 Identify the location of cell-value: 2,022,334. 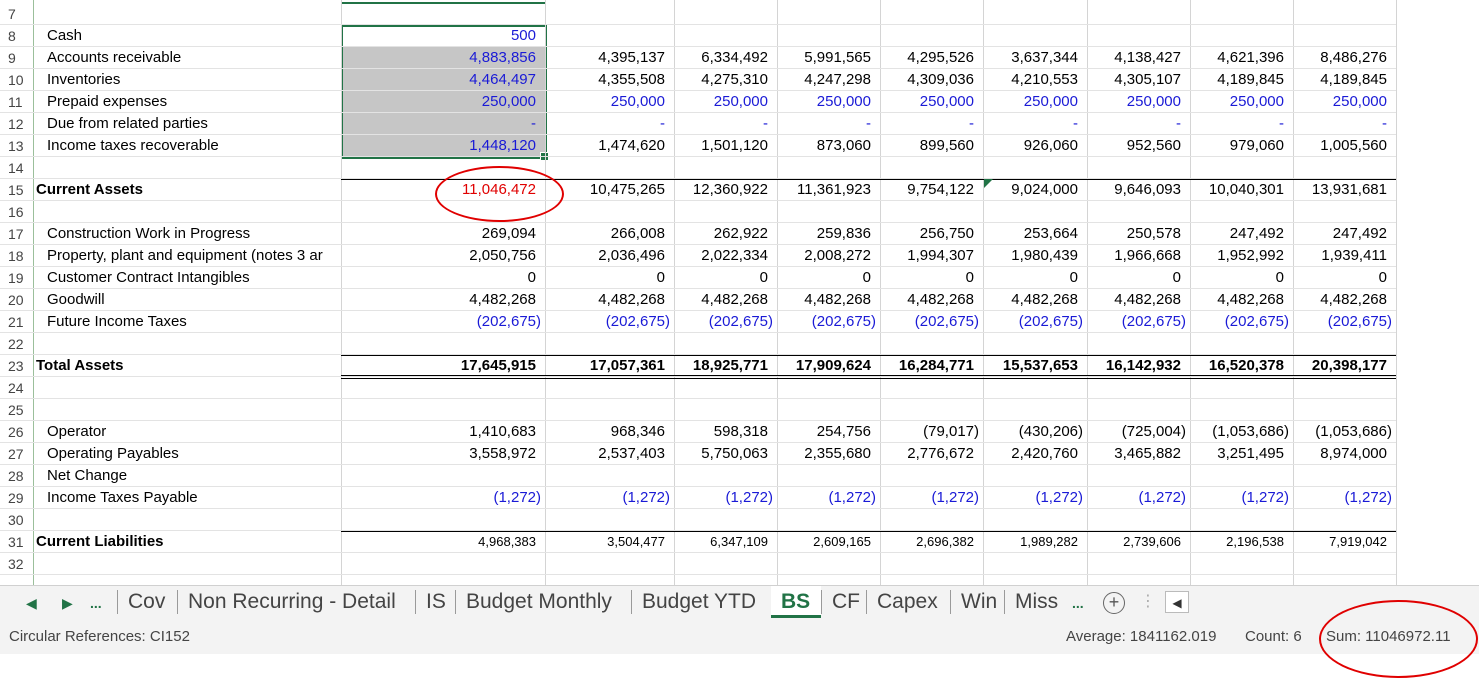
(734, 255).